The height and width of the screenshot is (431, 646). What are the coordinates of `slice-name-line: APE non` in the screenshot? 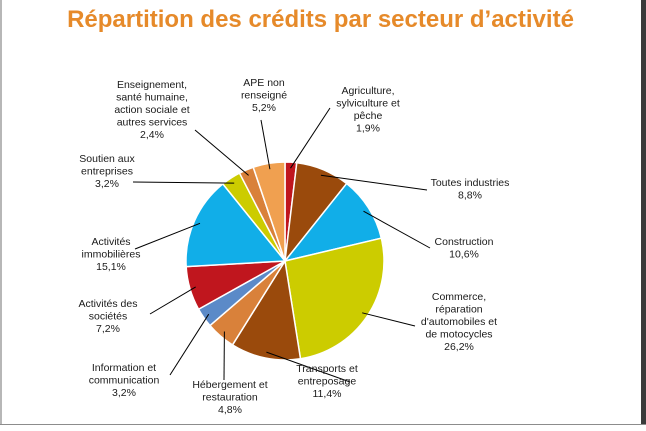 It's located at (264, 83).